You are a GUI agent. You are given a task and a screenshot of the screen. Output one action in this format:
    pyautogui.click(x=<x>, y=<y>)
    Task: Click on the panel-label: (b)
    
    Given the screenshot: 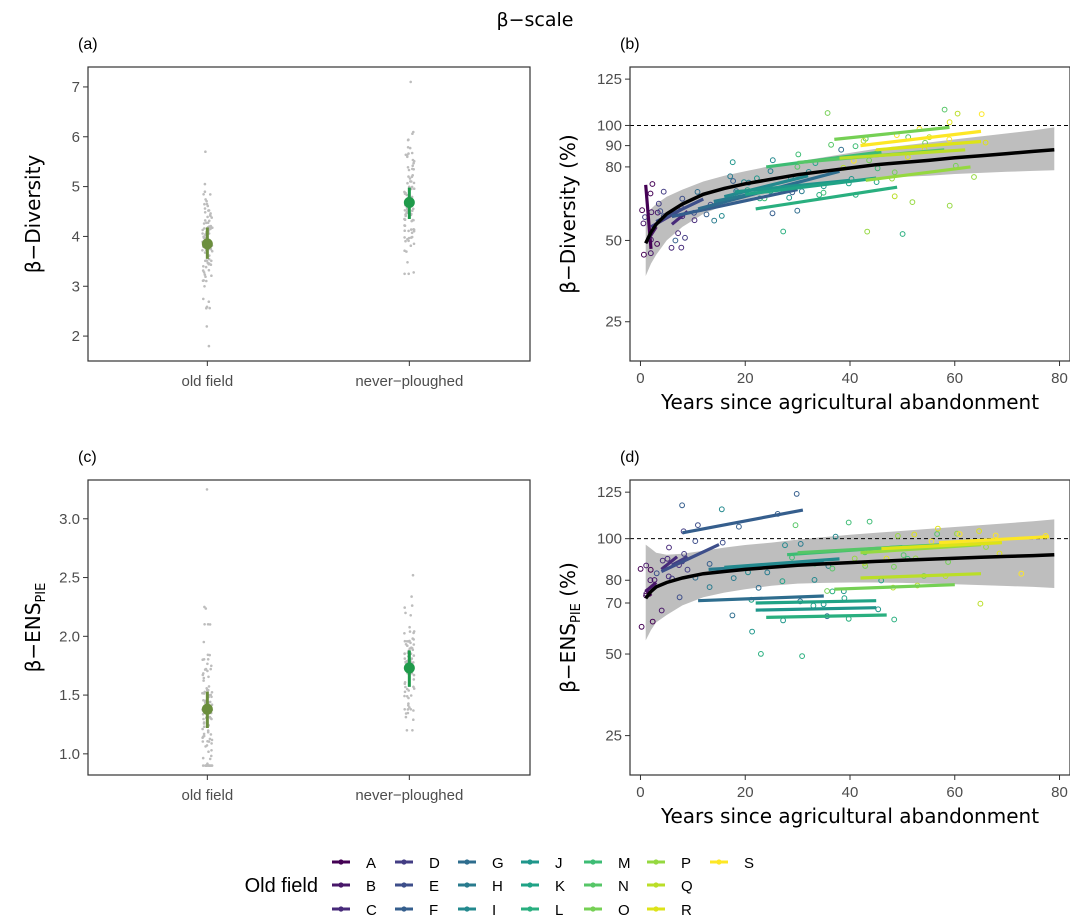 What is the action you would take?
    pyautogui.click(x=630, y=44)
    